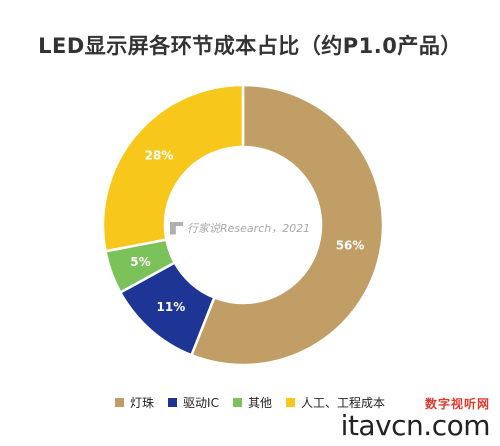 This screenshot has width=500, height=446. I want to click on watermark-text: 行家说Research，2021, so click(249, 228).